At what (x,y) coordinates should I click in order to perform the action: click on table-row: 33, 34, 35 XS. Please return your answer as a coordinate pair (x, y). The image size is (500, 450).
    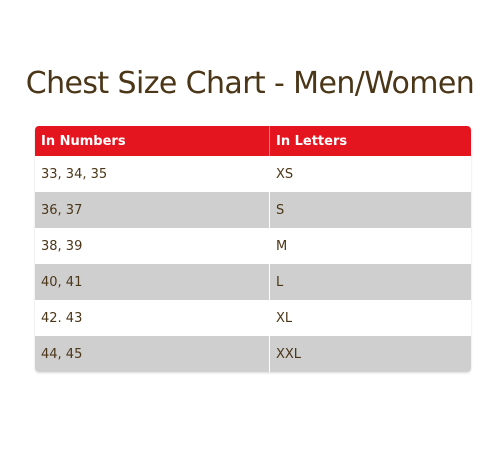
    Looking at the image, I should click on (253, 174).